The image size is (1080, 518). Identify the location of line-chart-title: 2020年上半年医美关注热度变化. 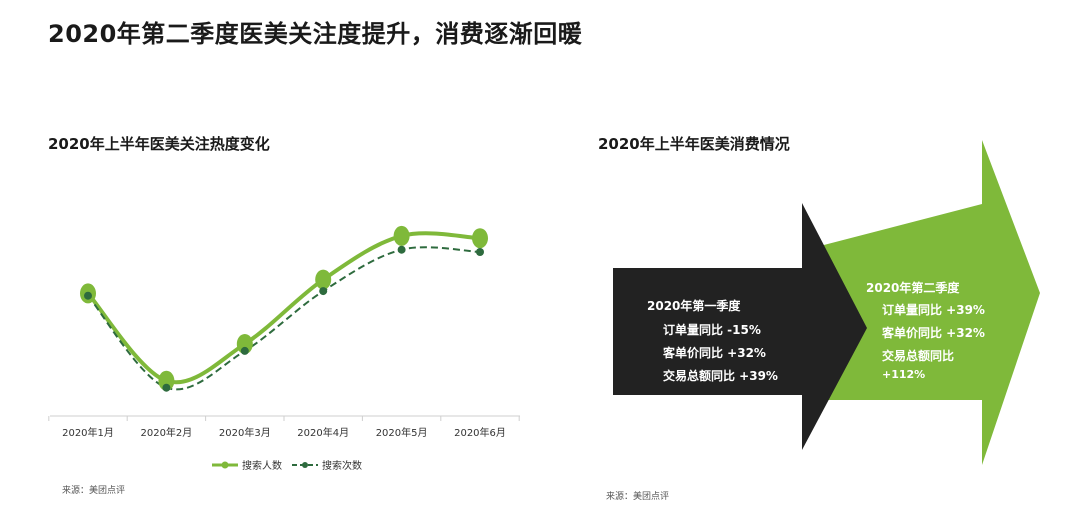
(159, 144).